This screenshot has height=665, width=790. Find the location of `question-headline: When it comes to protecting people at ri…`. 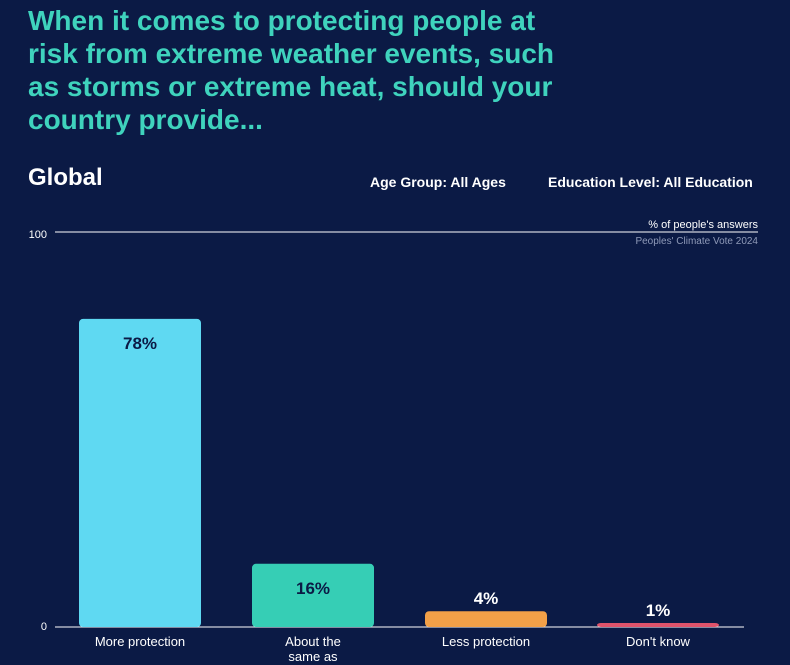

question-headline: When it comes to protecting people at ri… is located at coordinates (291, 70).